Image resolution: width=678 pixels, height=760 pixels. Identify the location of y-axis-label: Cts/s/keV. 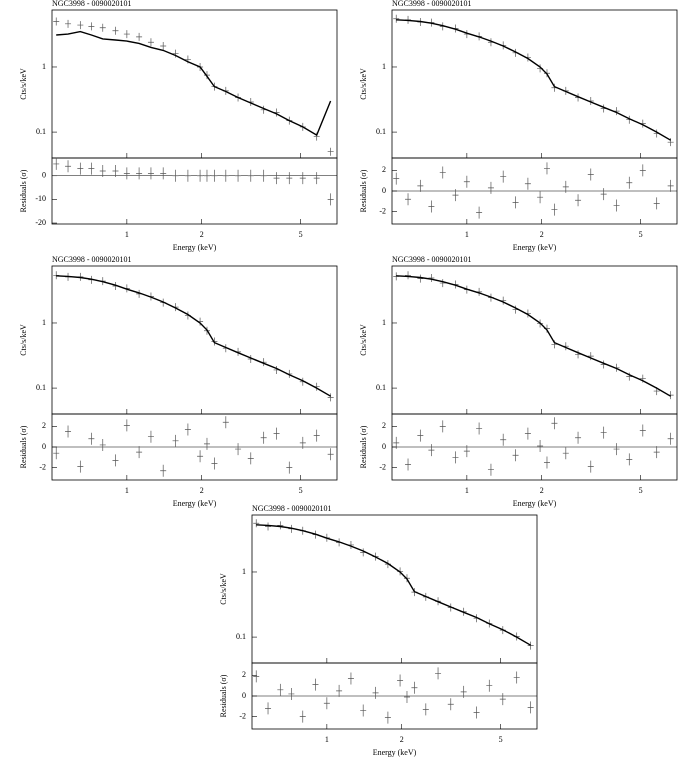
(223, 589).